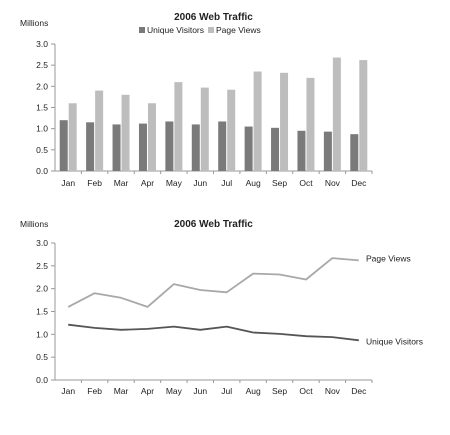  I want to click on x-tick-label-1: Jul, so click(226, 183).